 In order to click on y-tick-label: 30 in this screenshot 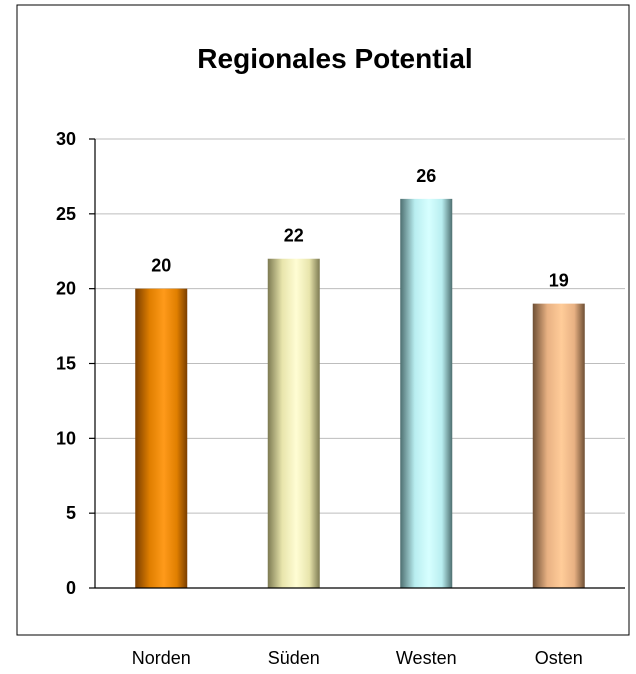, I will do `click(66, 139)`.